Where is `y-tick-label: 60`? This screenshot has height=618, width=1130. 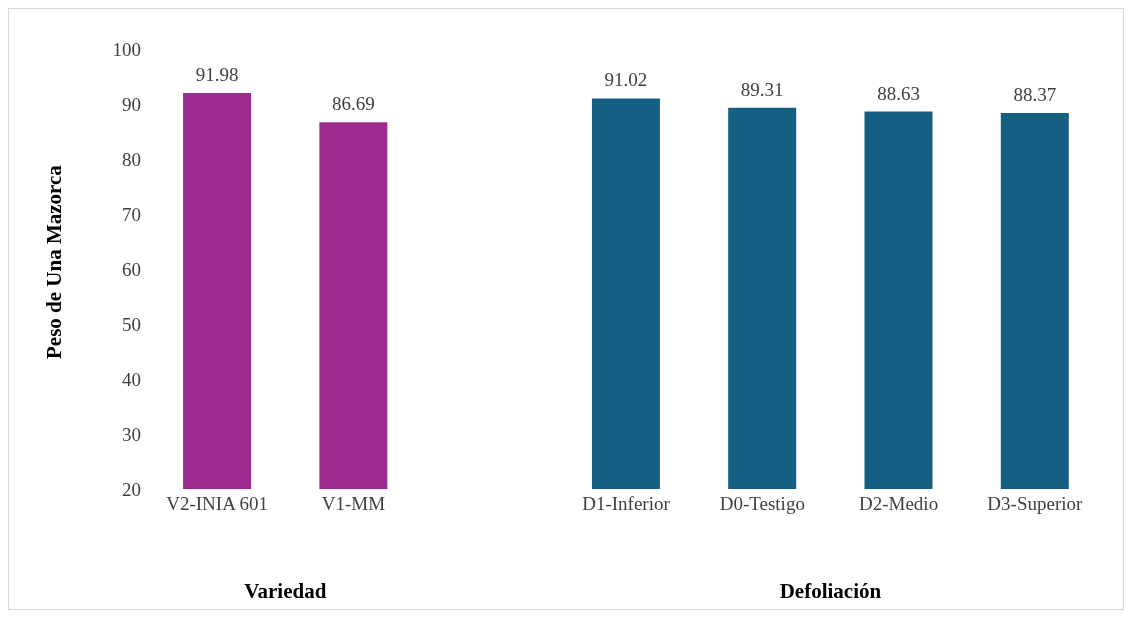
y-tick-label: 60 is located at coordinates (131, 269).